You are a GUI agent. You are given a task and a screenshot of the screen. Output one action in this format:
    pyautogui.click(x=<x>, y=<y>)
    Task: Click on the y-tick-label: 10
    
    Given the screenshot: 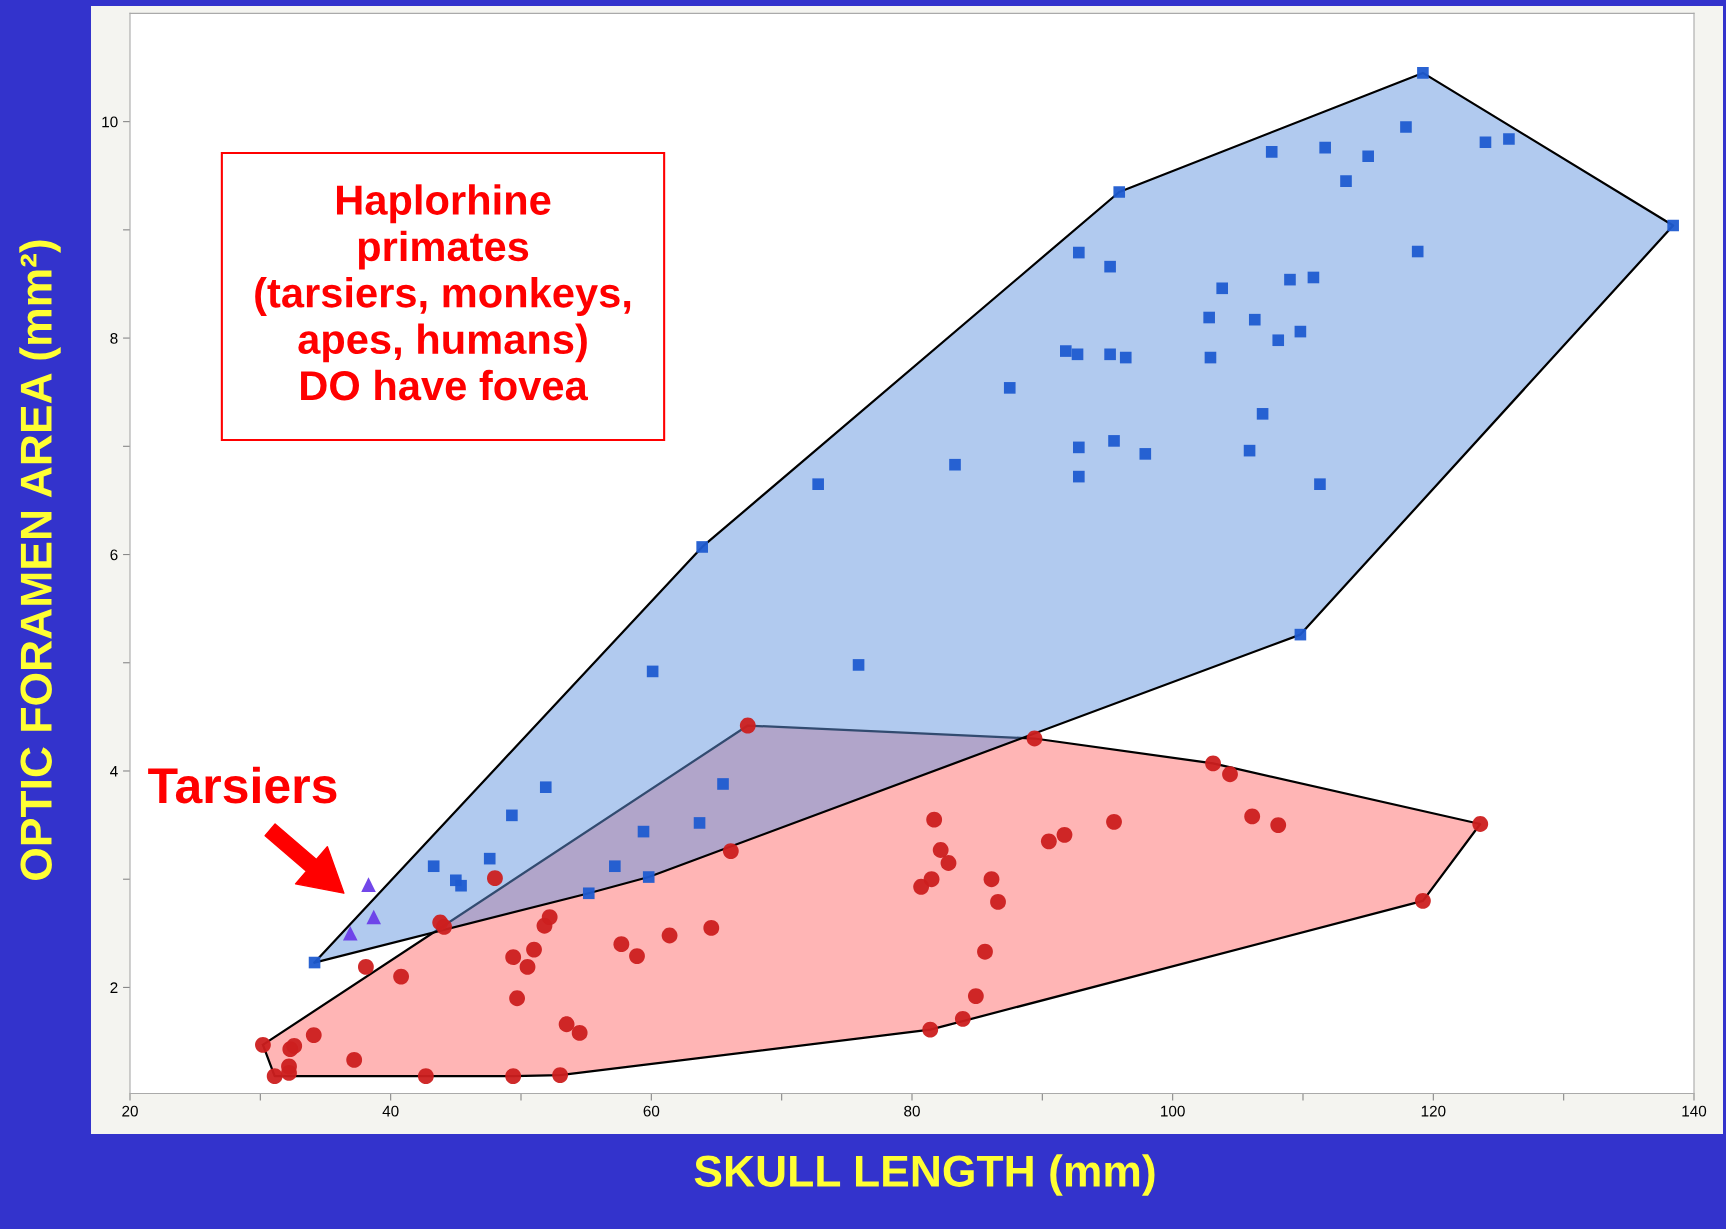 What is the action you would take?
    pyautogui.click(x=110, y=122)
    